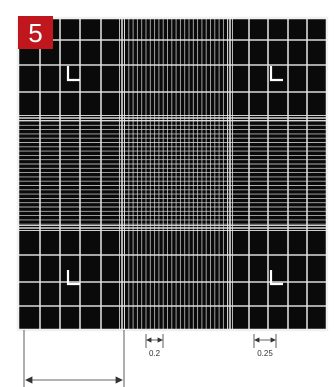 This screenshot has width=334, height=387. Describe the element at coordinates (155, 353) in the screenshot. I see `dimension-label-0-2: 0.2` at that location.